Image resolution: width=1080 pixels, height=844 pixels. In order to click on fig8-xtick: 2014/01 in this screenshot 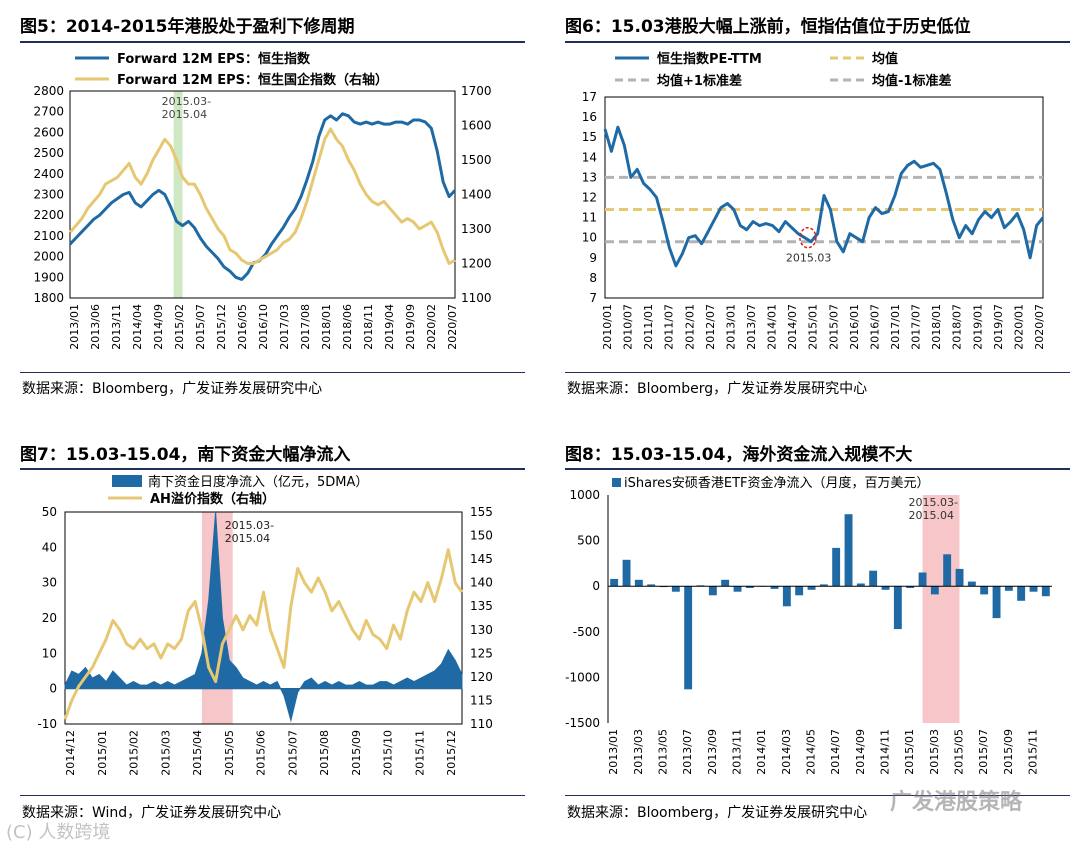, I will do `click(761, 752)`.